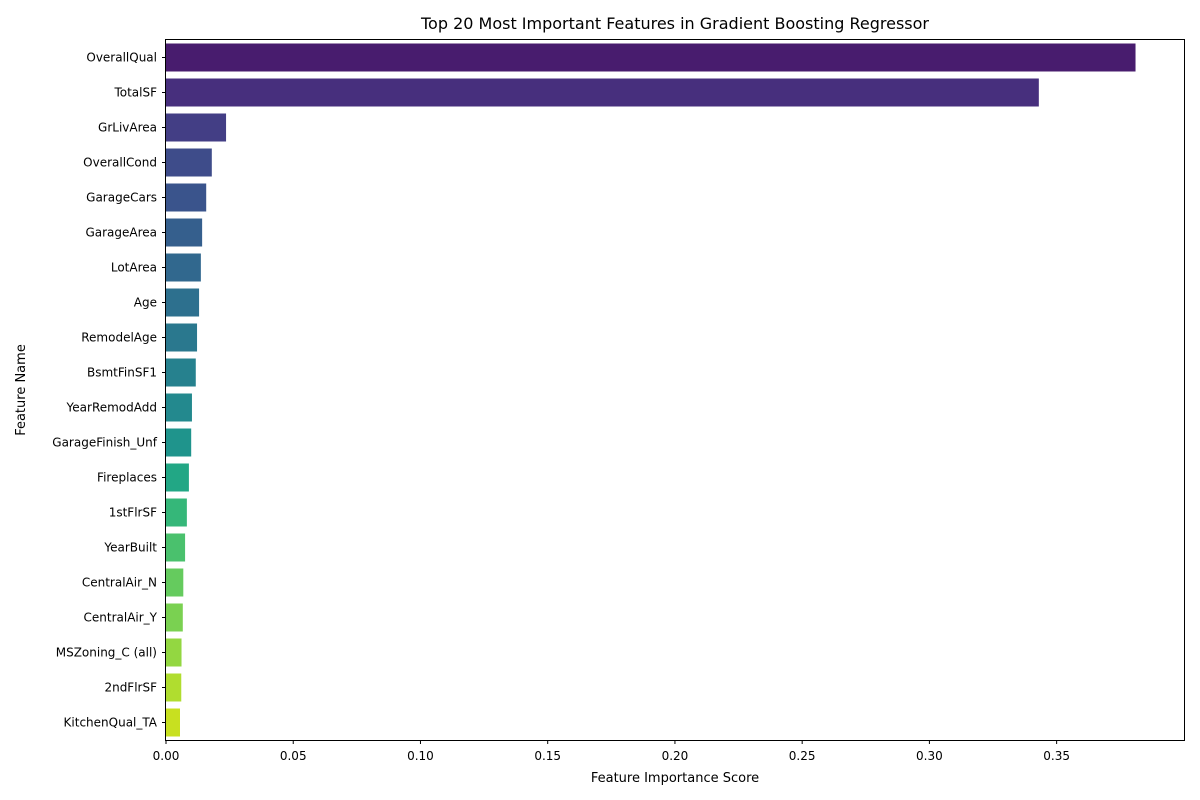 The height and width of the screenshot is (800, 1200). Describe the element at coordinates (121, 58) in the screenshot. I see `y-tick-label: OverallQual` at that location.